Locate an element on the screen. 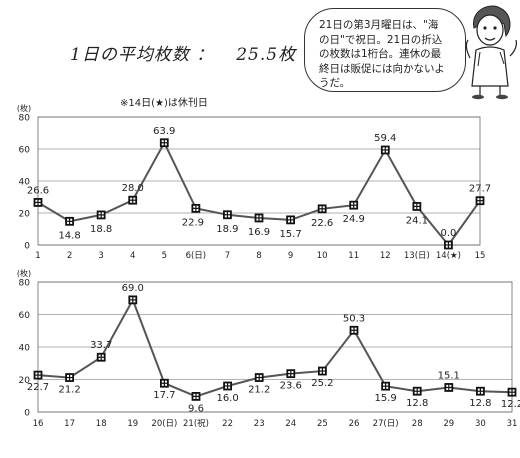 The image size is (520, 458). chart2-data-label: 50.3 is located at coordinates (354, 318).